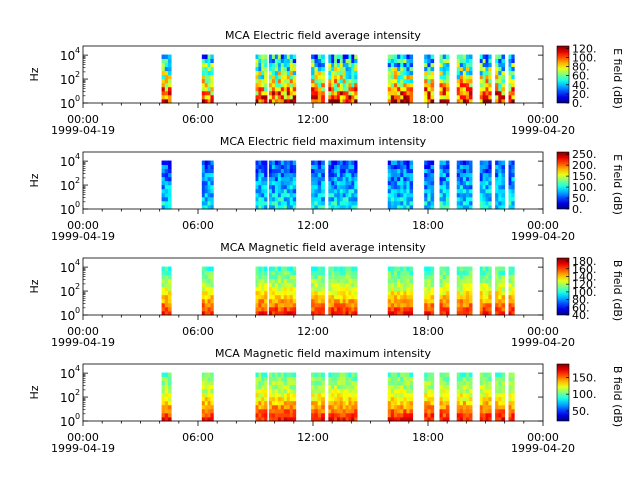 The height and width of the screenshot is (480, 640). I want to click on chart-title: MCA Electric field average intensity, so click(323, 35).